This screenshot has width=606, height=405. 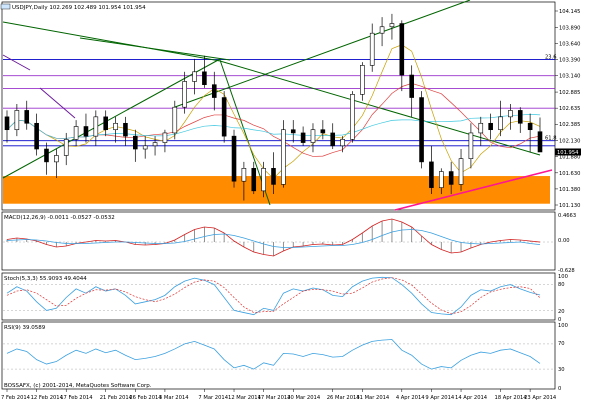 I want to click on rsi-axis-100: 100, so click(x=563, y=326).